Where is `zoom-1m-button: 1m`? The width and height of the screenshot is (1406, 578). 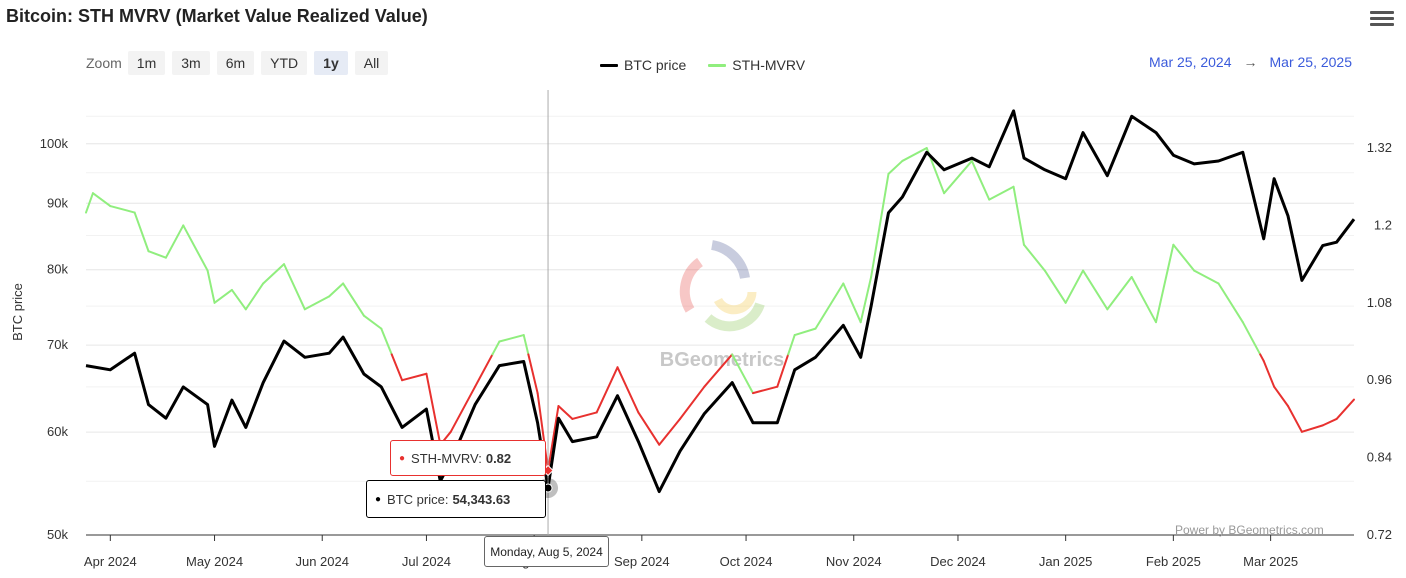
zoom-1m-button: 1m is located at coordinates (146, 63).